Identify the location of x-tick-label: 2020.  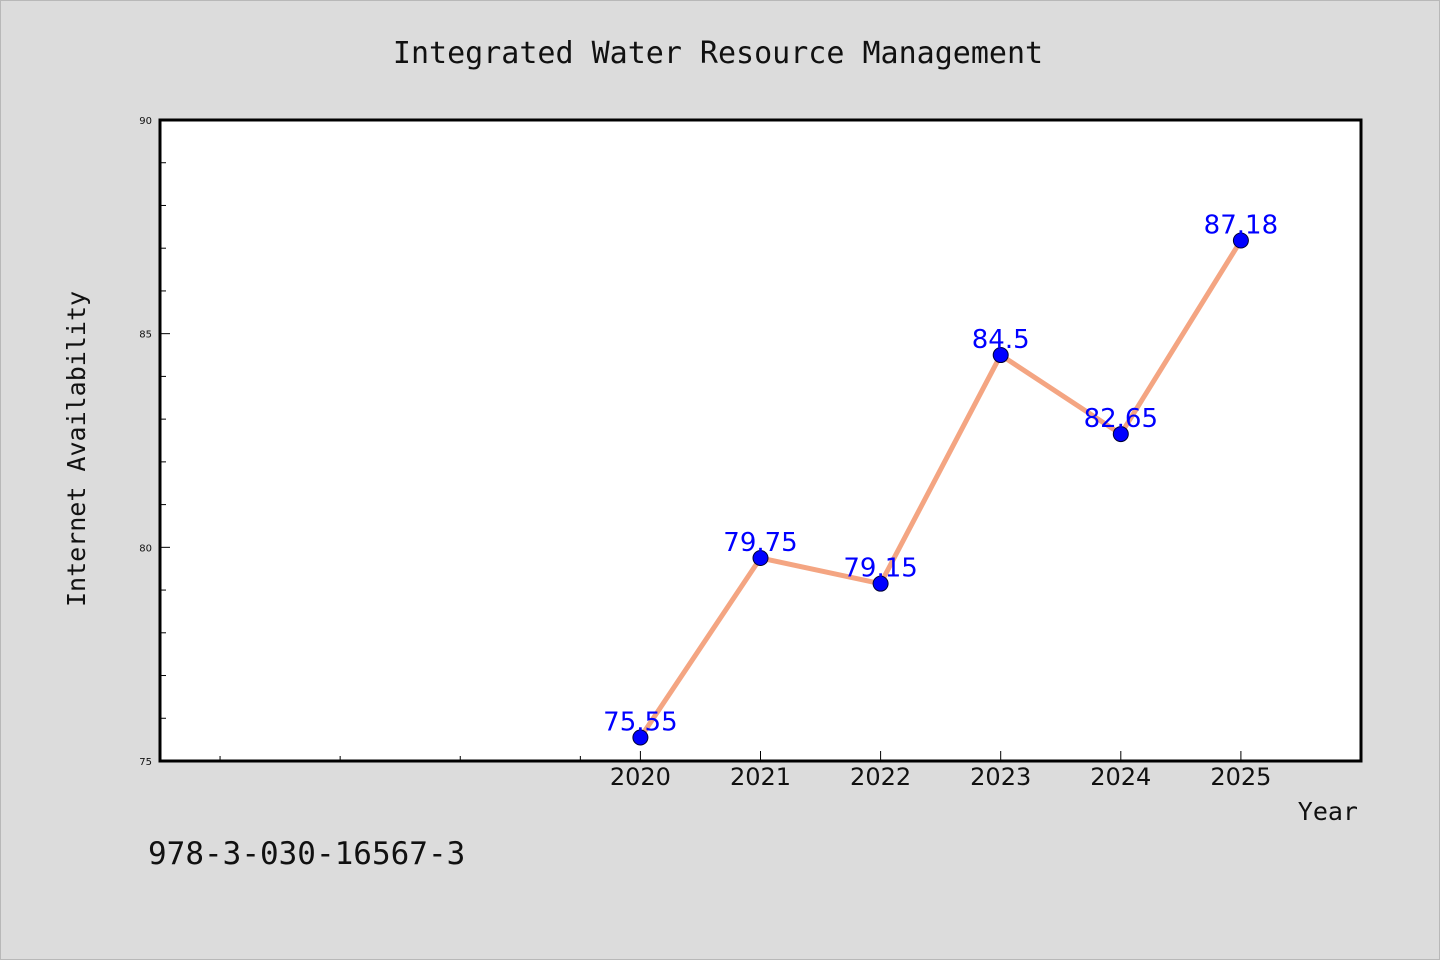
(640, 777).